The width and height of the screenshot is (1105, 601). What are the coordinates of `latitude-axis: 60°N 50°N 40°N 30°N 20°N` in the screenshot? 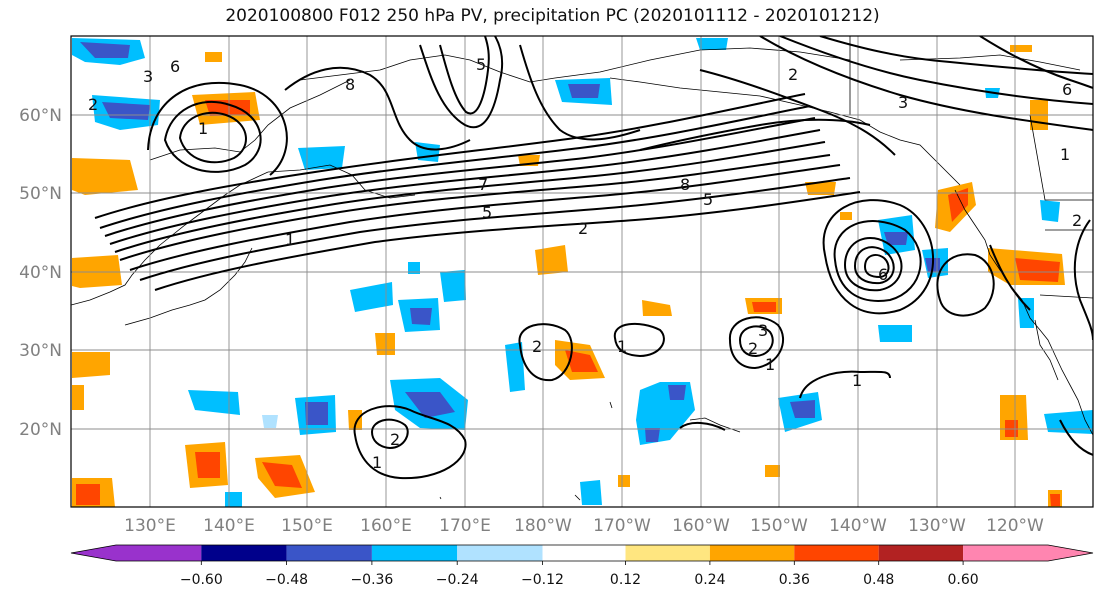 It's located at (40, 273).